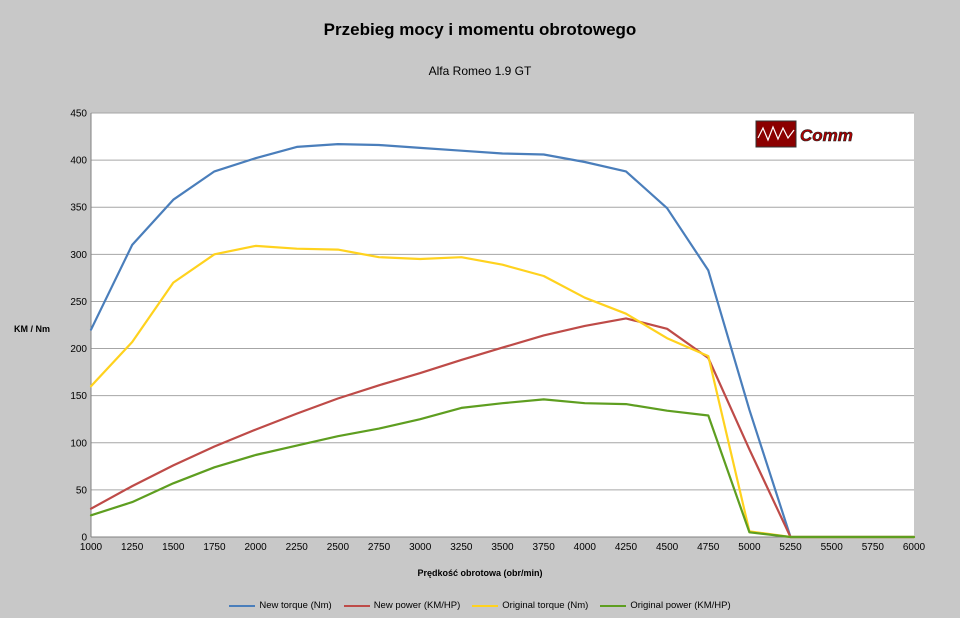  Describe the element at coordinates (379, 547) in the screenshot. I see `x-tick-label: 2750` at that location.